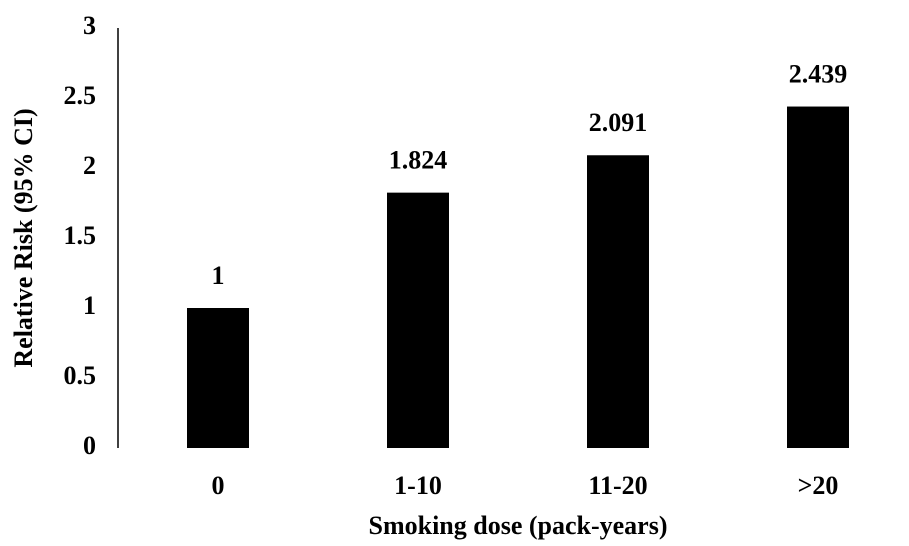  I want to click on x-axis-label: Smoking dose (pack-years), so click(517, 525).